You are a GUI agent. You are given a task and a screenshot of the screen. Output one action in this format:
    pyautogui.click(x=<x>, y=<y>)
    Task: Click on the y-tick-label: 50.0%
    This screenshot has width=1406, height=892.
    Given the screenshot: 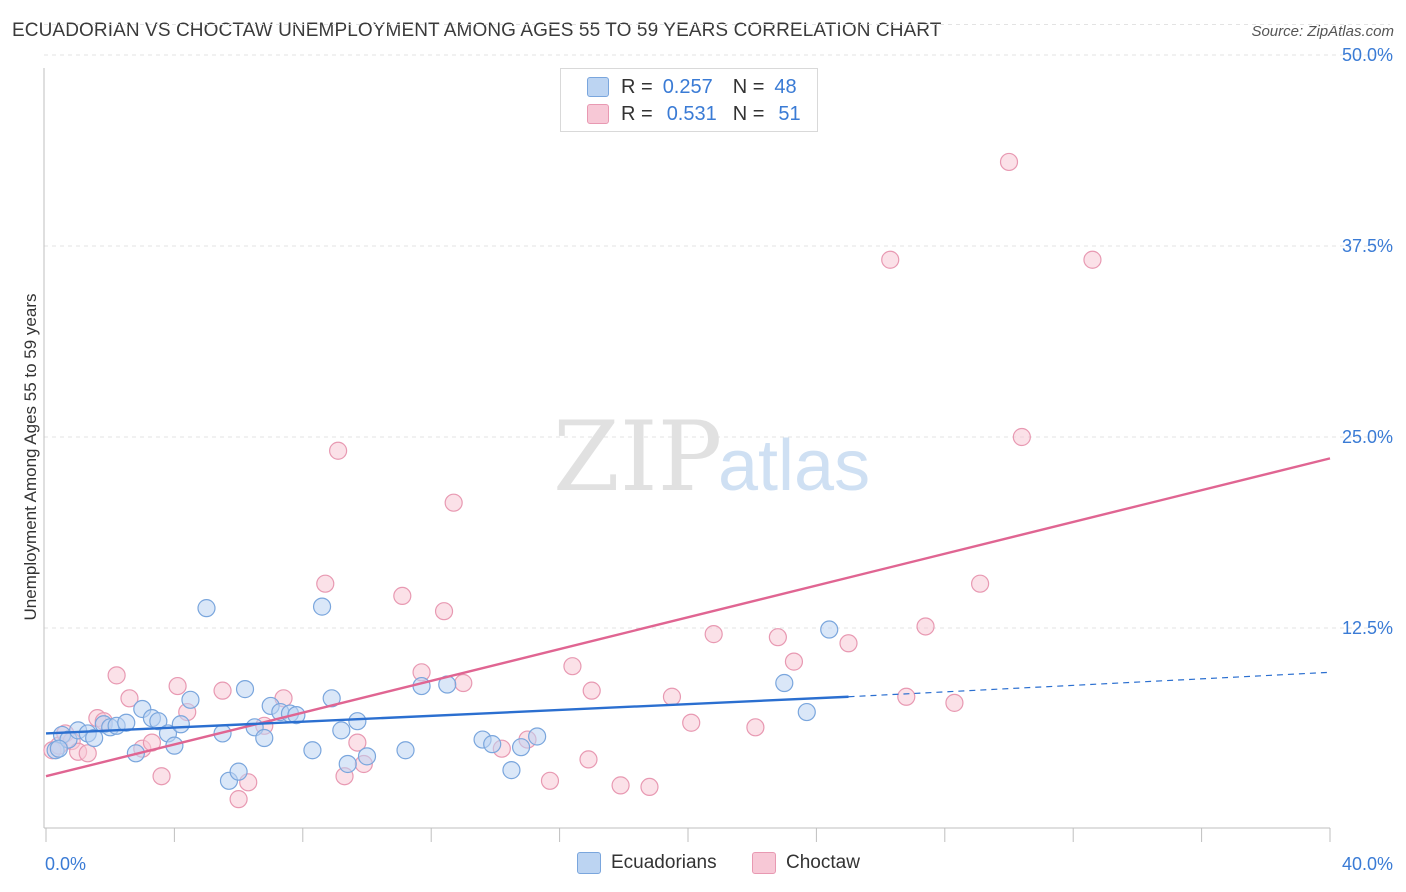 What is the action you would take?
    pyautogui.click(x=1367, y=55)
    